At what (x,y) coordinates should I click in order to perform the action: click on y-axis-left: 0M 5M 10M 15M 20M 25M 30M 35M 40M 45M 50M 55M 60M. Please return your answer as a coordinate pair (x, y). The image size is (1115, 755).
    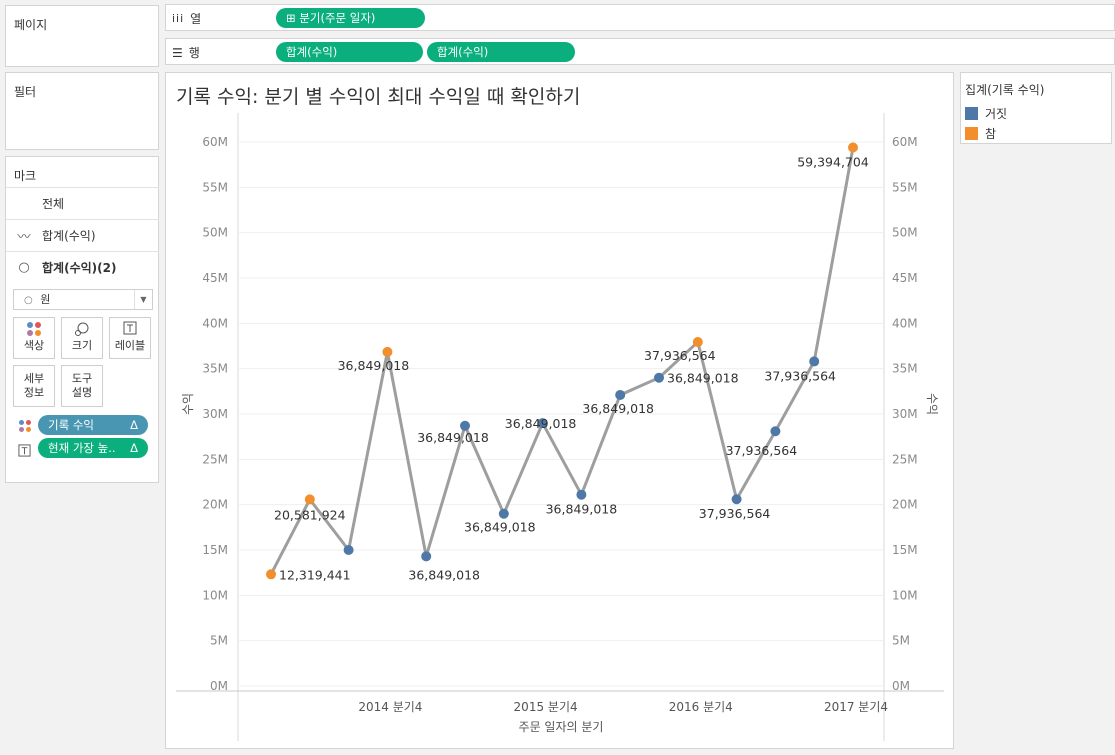
    Looking at the image, I should click on (215, 414).